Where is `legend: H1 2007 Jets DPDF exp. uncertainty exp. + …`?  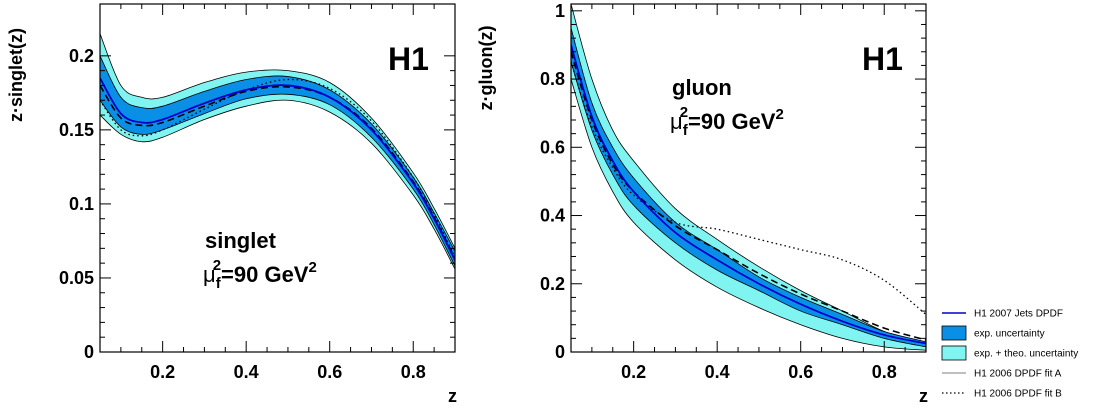 legend: H1 2007 Jets DPDF exp. uncertainty exp. + … is located at coordinates (1009, 354).